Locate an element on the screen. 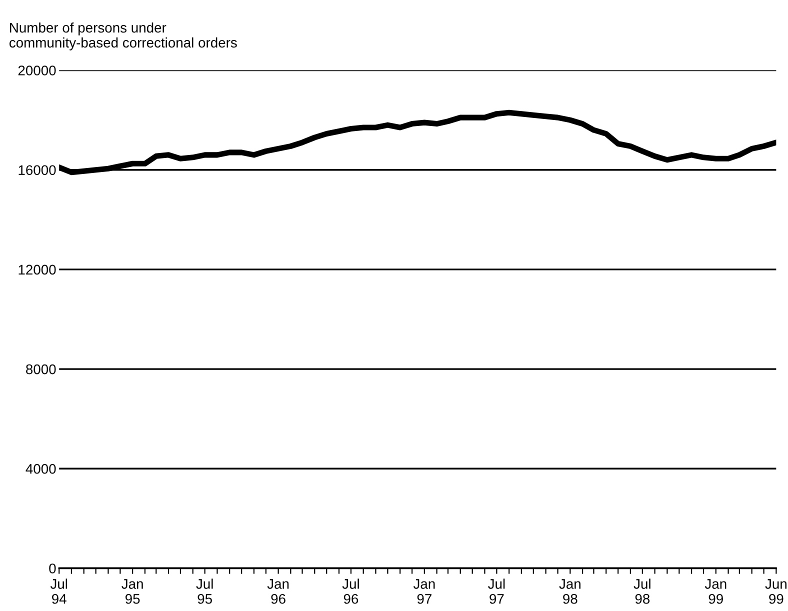 The height and width of the screenshot is (611, 788). x-tick-label: Jul 95 is located at coordinates (204, 591).